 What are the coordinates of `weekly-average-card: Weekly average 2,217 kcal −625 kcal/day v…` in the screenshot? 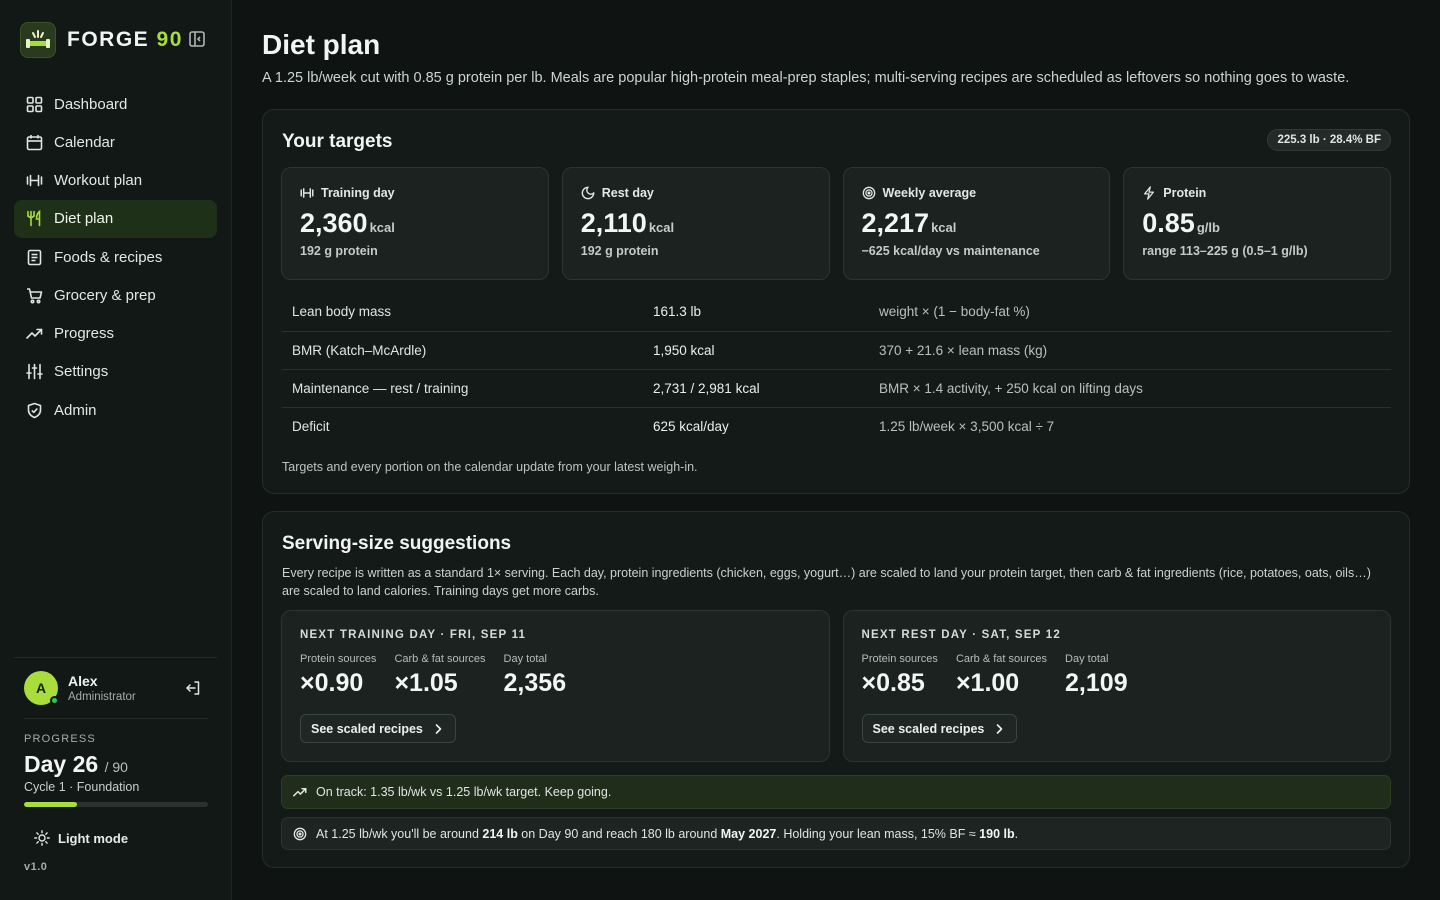 It's located at (976, 223).